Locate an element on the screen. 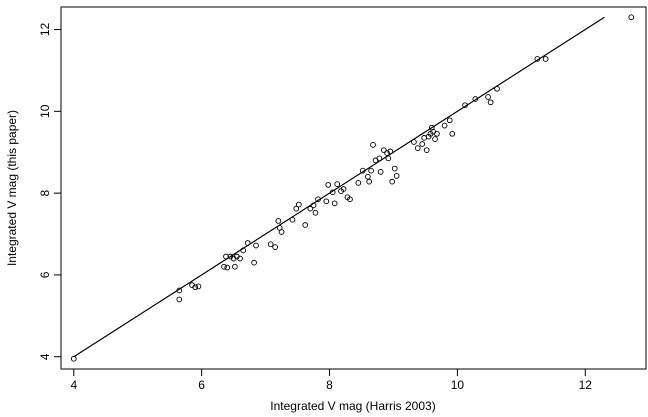  x-axis: 4 6 8 10 12 is located at coordinates (331, 380).